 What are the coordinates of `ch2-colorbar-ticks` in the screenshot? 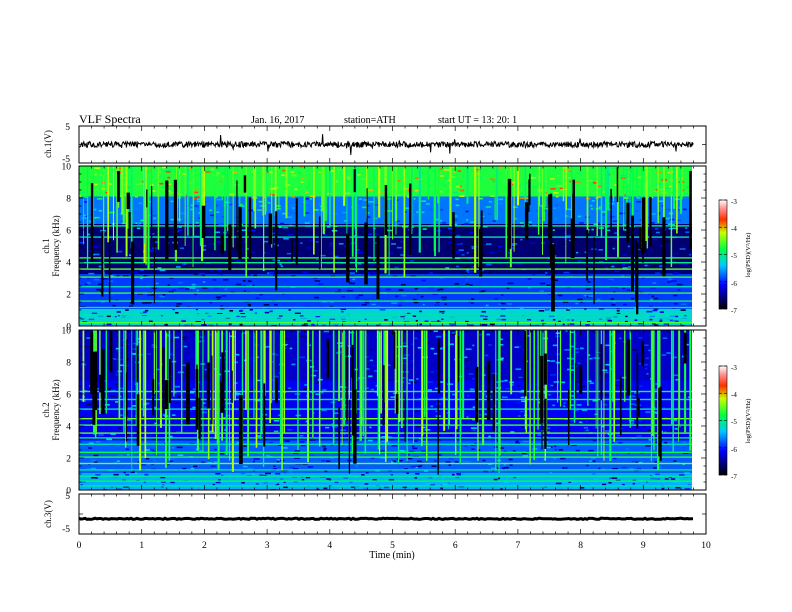 It's located at (723, 420).